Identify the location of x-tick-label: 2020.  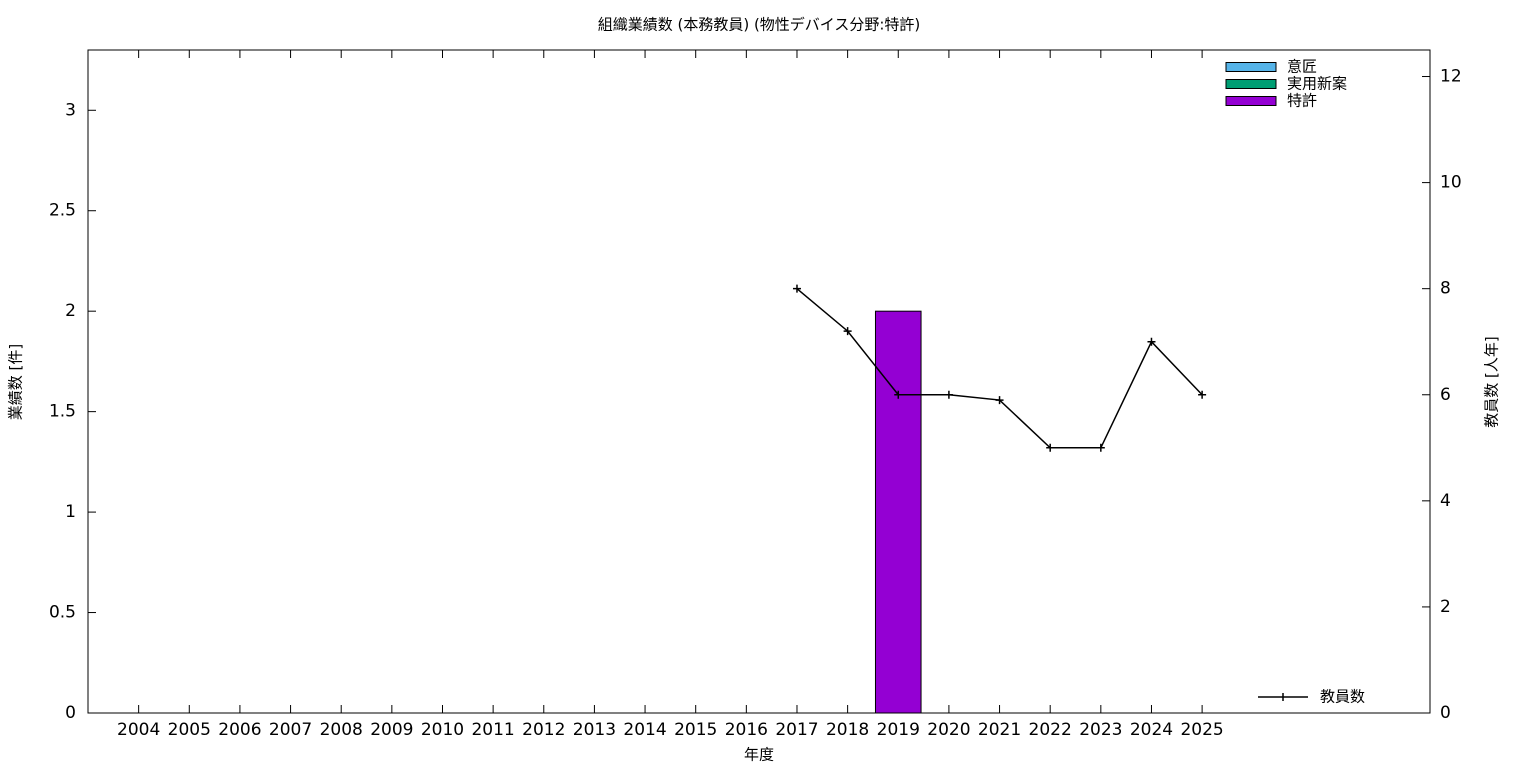
(948, 730).